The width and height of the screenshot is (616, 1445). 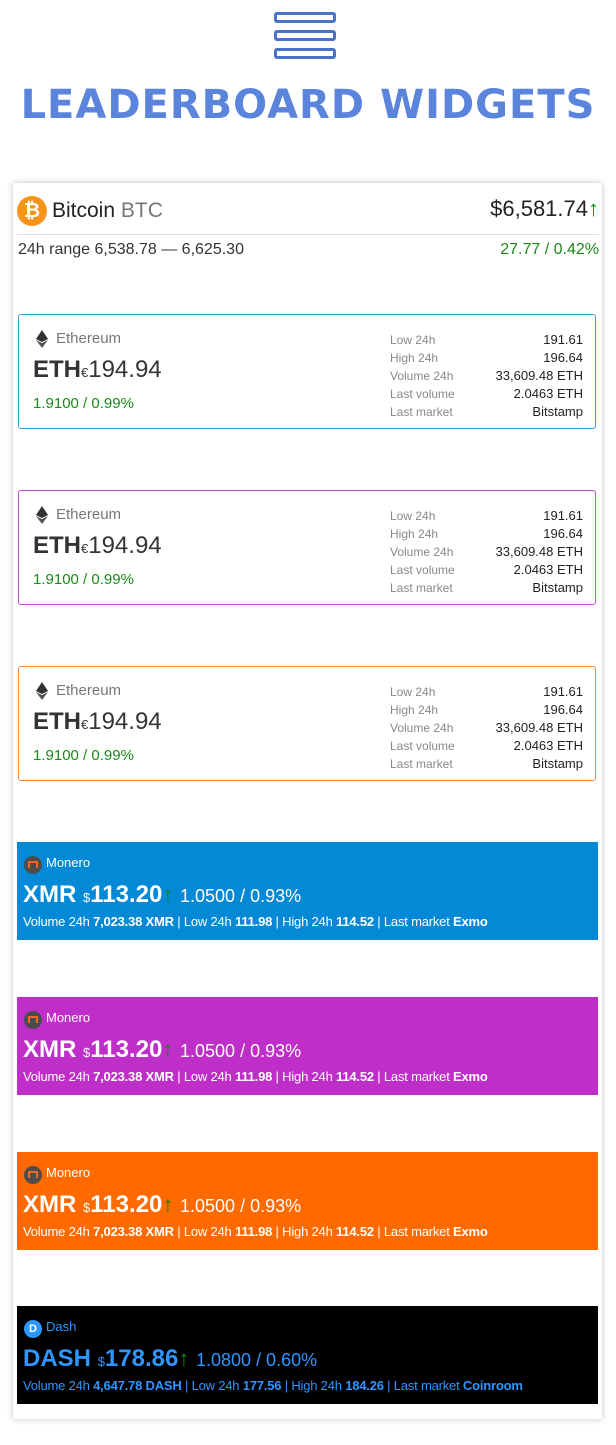 What do you see at coordinates (107, 210) in the screenshot?
I see `coin-name: Bitcoin BTC` at bounding box center [107, 210].